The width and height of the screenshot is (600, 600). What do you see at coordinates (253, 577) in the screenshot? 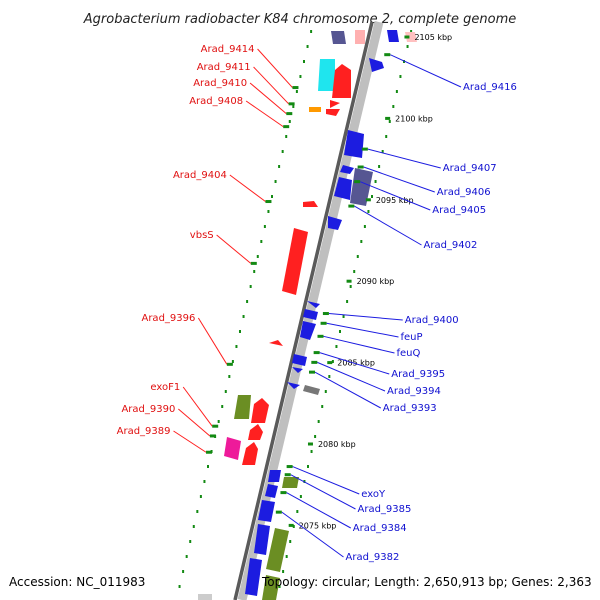
I see `gene-blue-bottom` at bounding box center [253, 577].